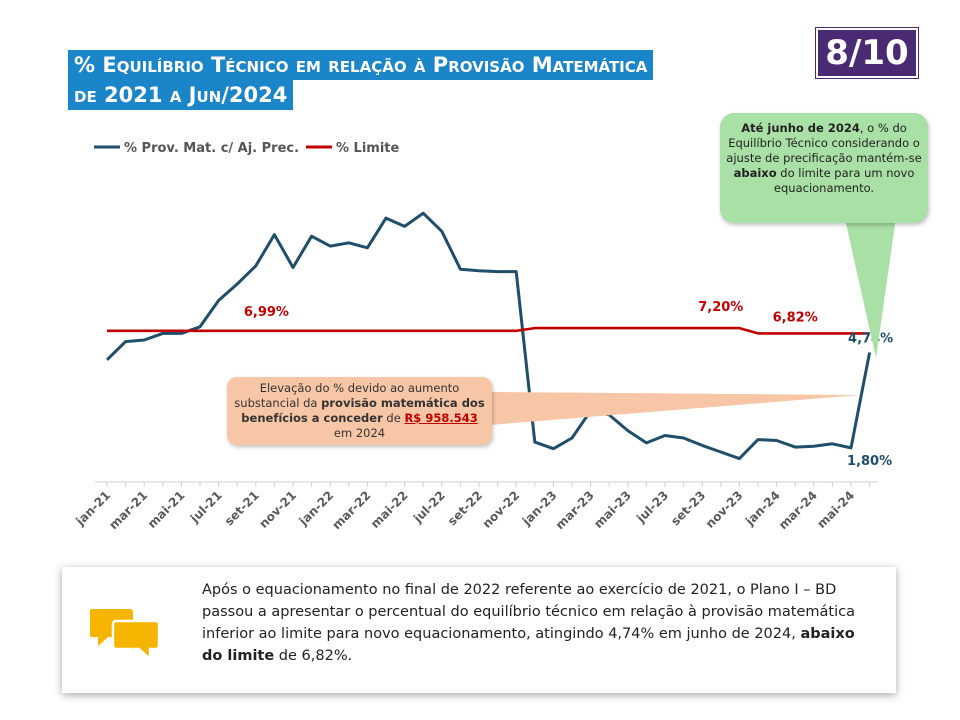 This screenshot has height=720, width=960. Describe the element at coordinates (844, 180) in the screenshot. I see `callout-green-text-2: do limite para um novo equacionamento.` at that location.